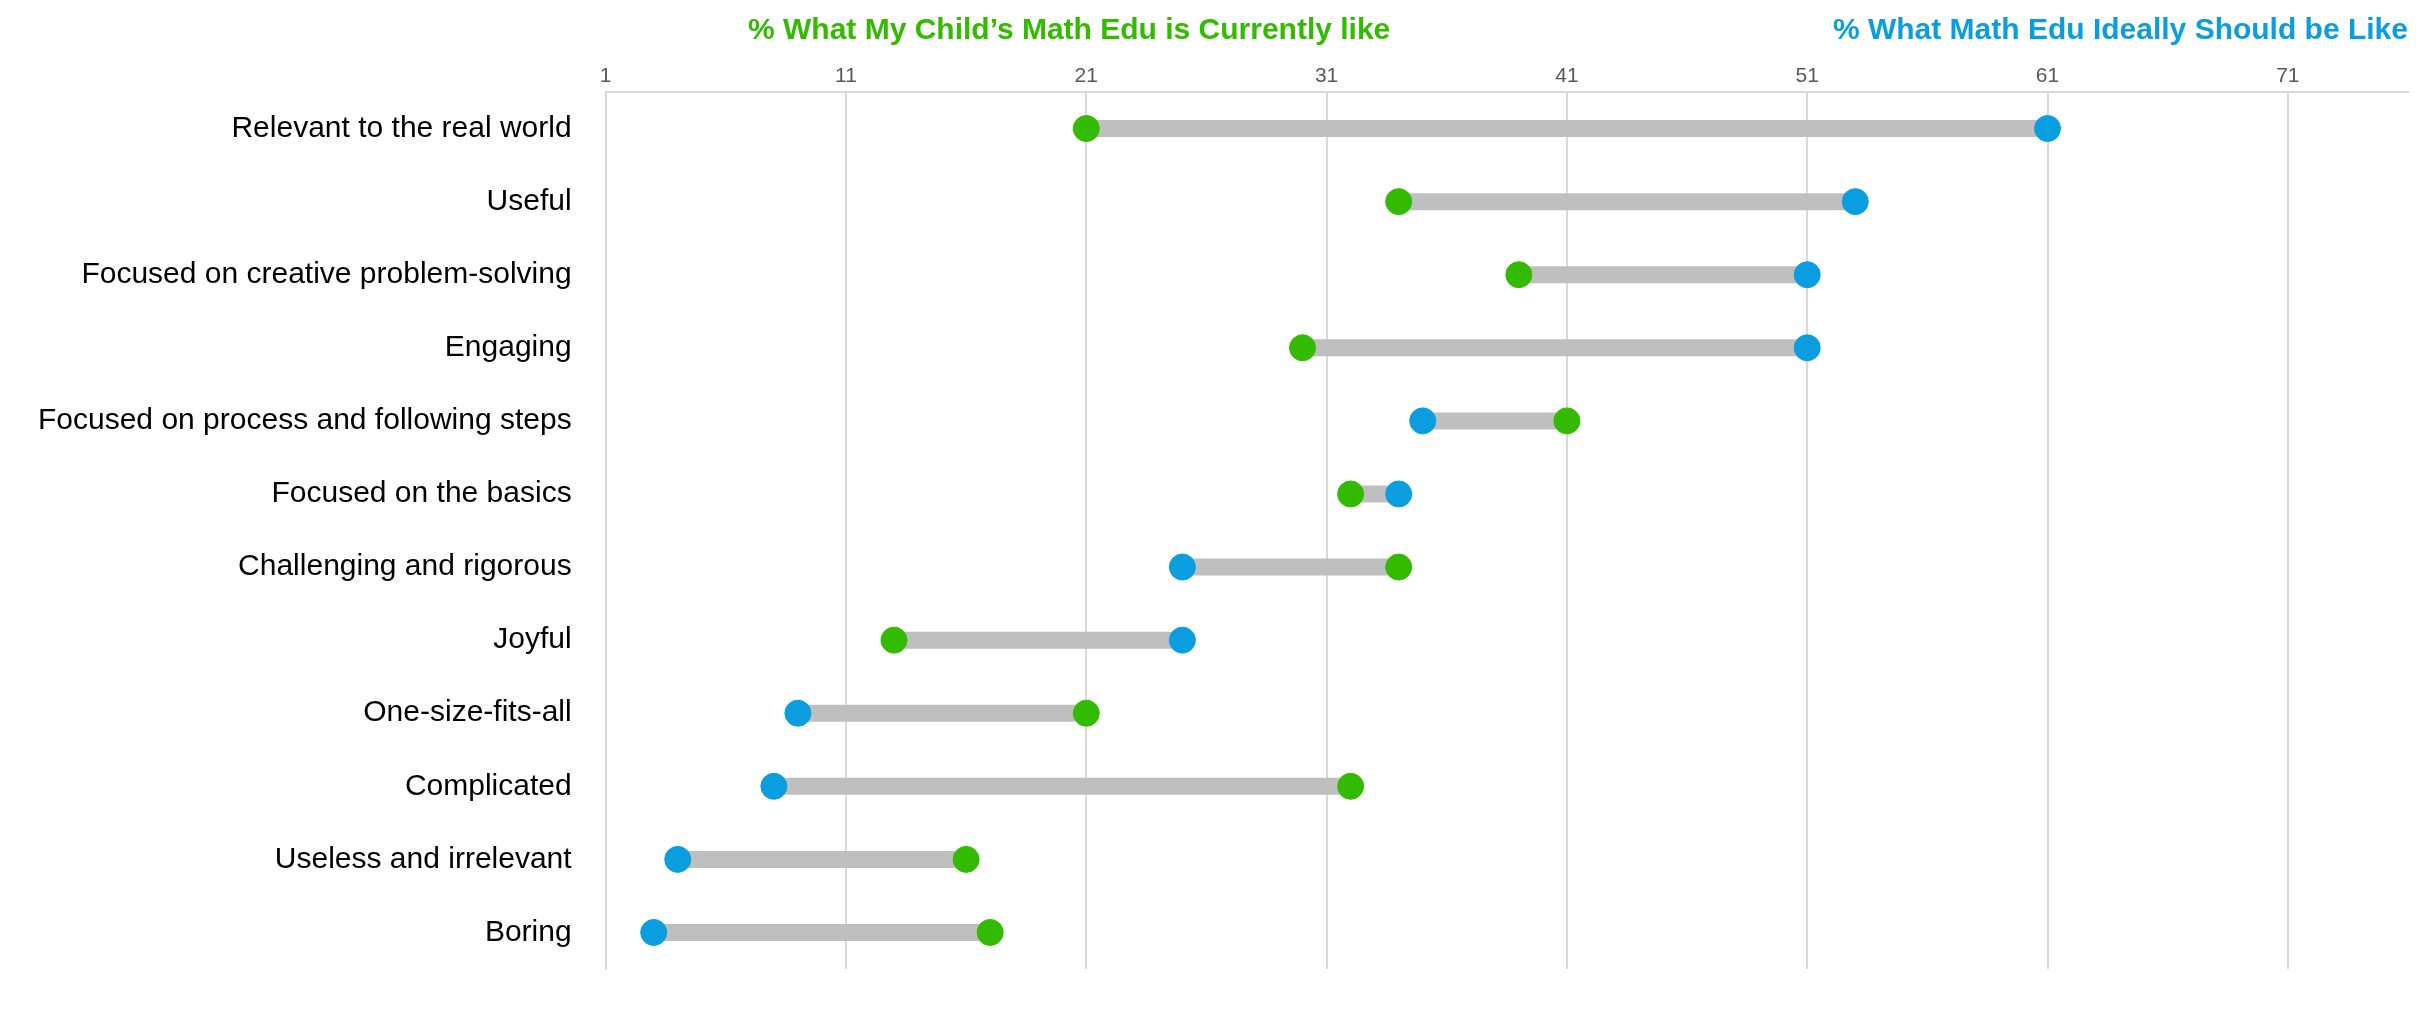 This screenshot has width=2436, height=1025. I want to click on y-tick-label: Useful, so click(529, 199).